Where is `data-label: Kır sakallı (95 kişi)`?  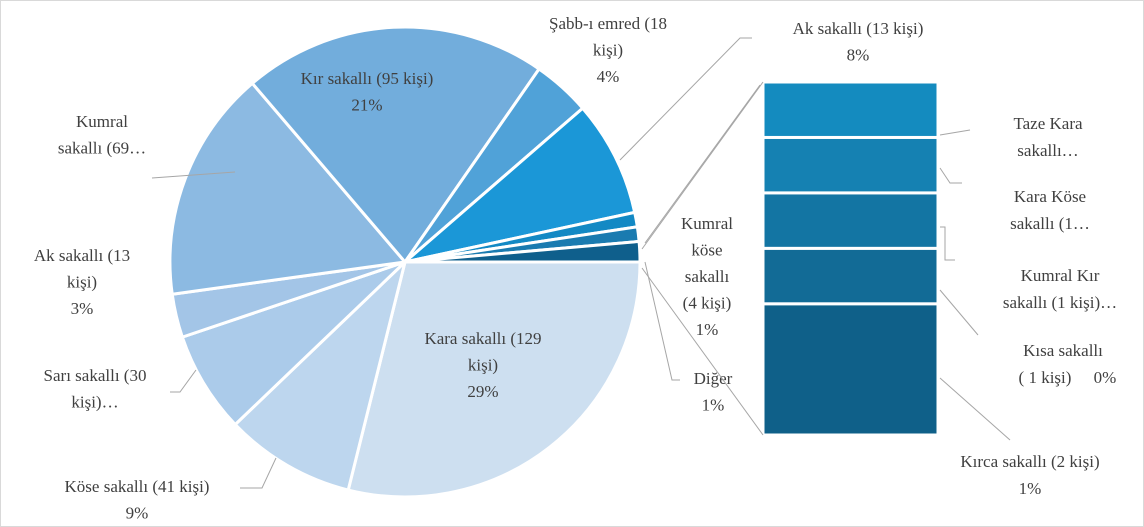 data-label: Kır sakallı (95 kişi) is located at coordinates (367, 78).